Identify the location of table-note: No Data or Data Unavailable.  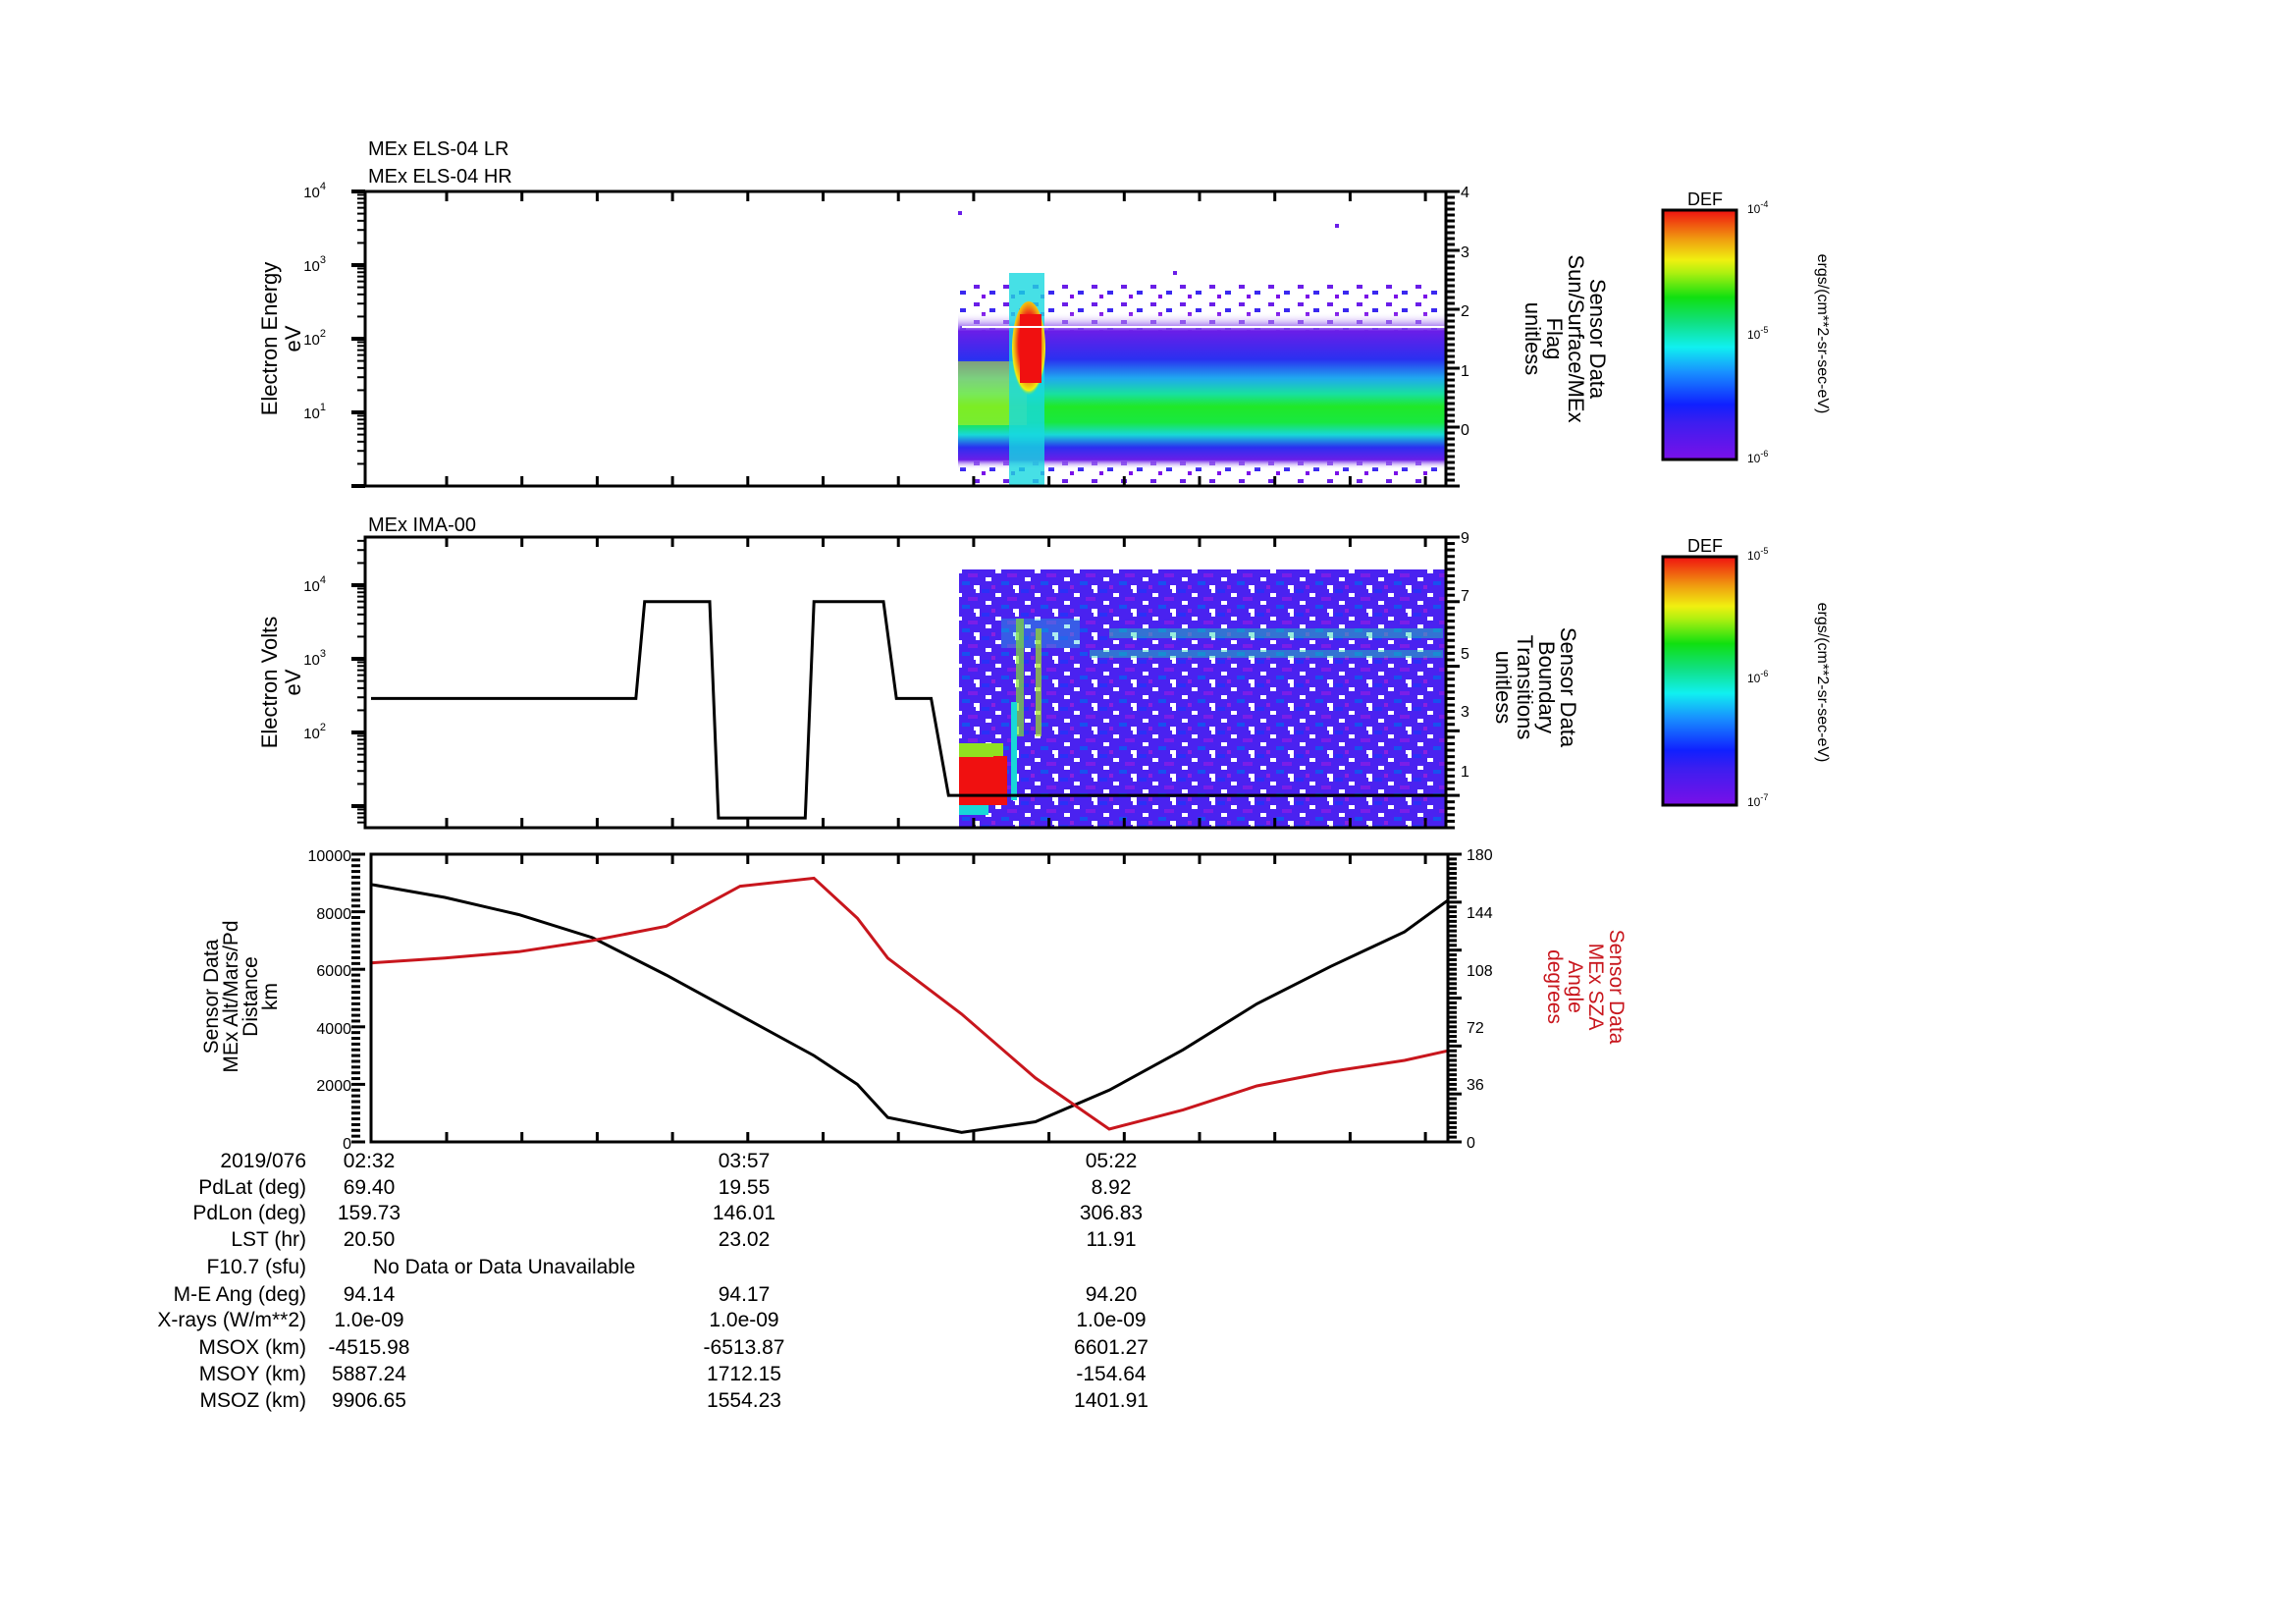
(504, 1267).